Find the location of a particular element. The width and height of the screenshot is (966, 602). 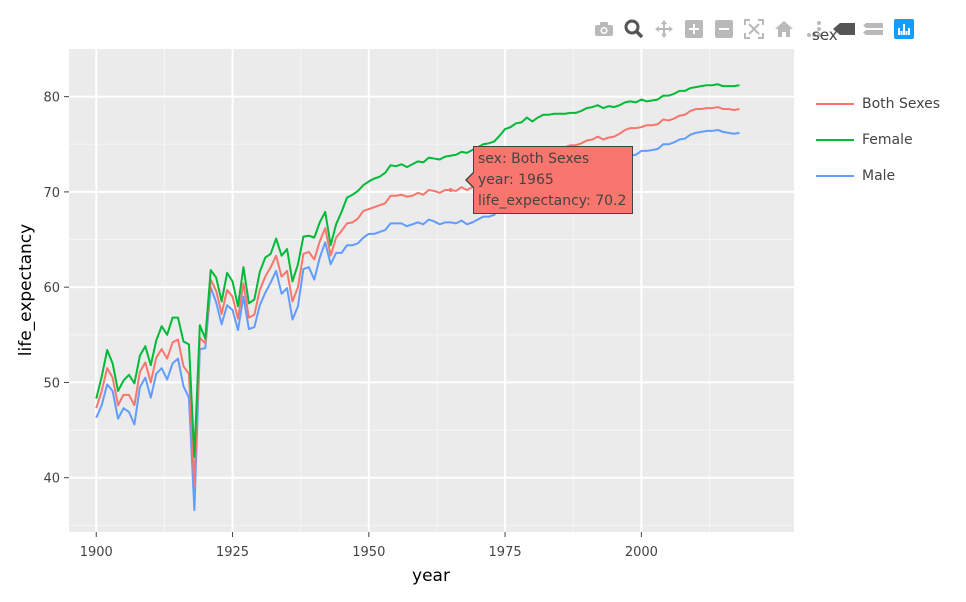

hover-line-value: life_expectancy: 70.2 is located at coordinates (552, 201).